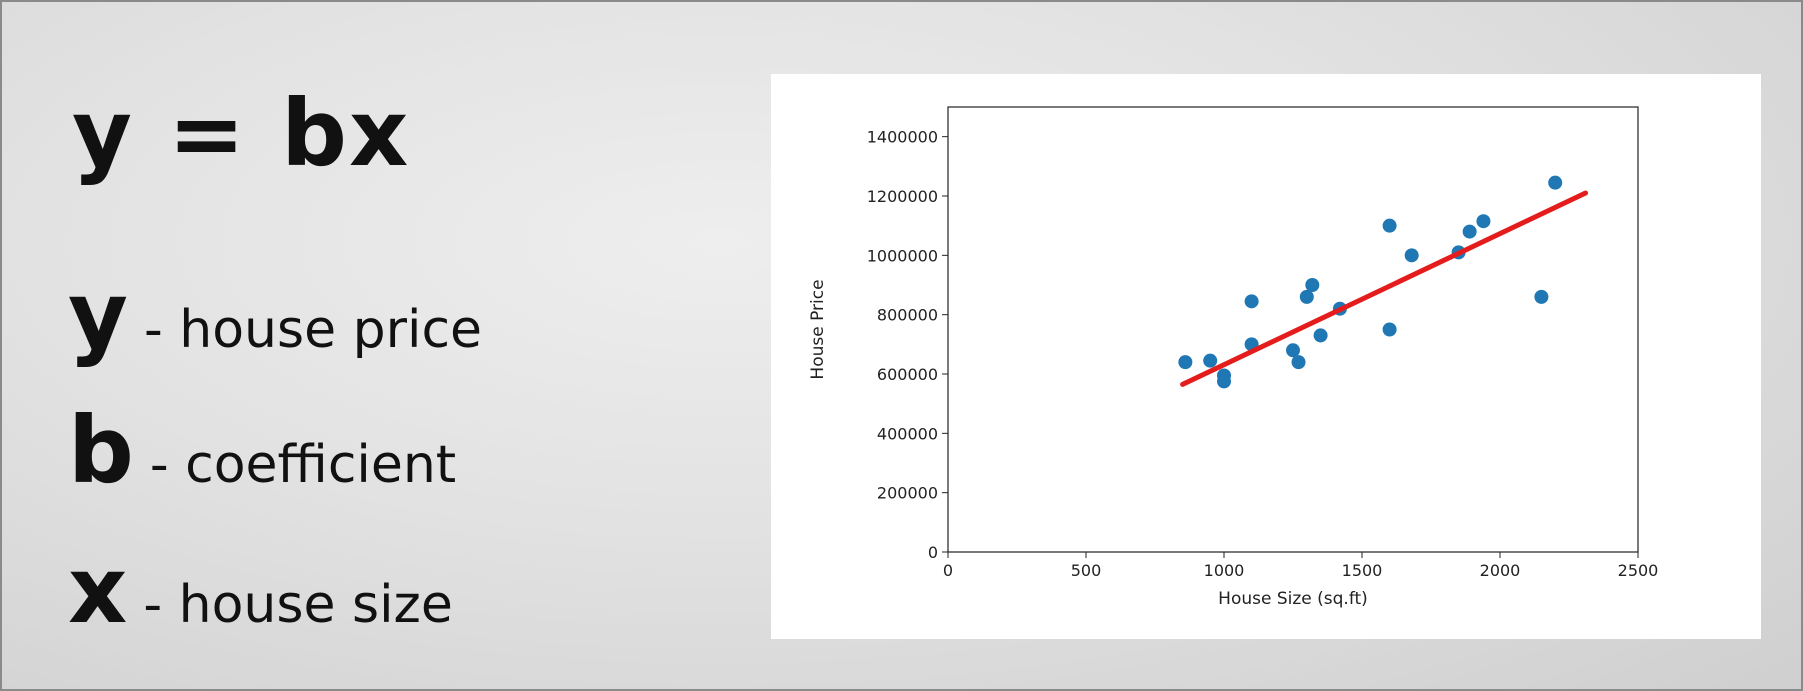  What do you see at coordinates (101, 450) in the screenshot?
I see `definition-b-variable: b` at bounding box center [101, 450].